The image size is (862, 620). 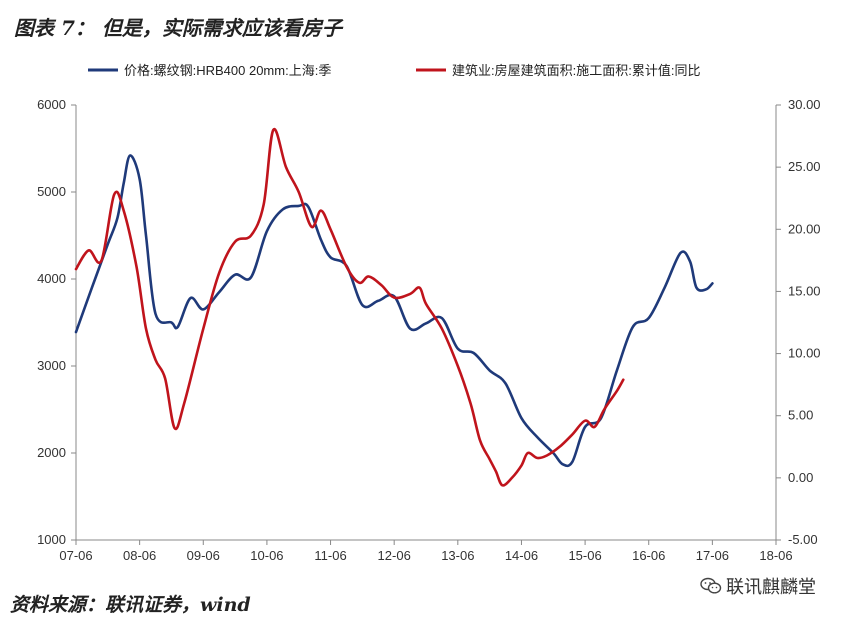 I want to click on x-tick-label: 13-06, so click(x=457, y=555).